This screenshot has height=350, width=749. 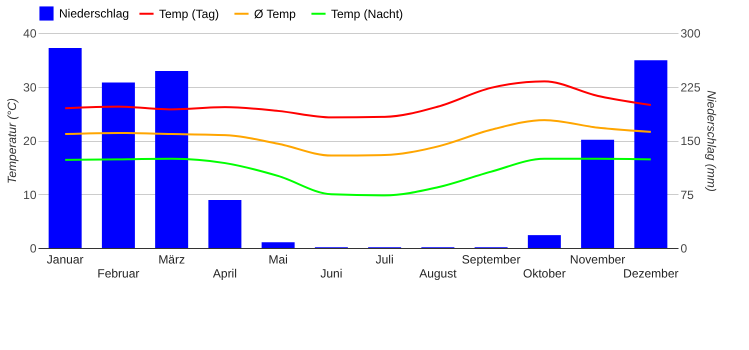 What do you see at coordinates (711, 141) in the screenshot?
I see `y2-axis-title: Niederschlag (mm)` at bounding box center [711, 141].